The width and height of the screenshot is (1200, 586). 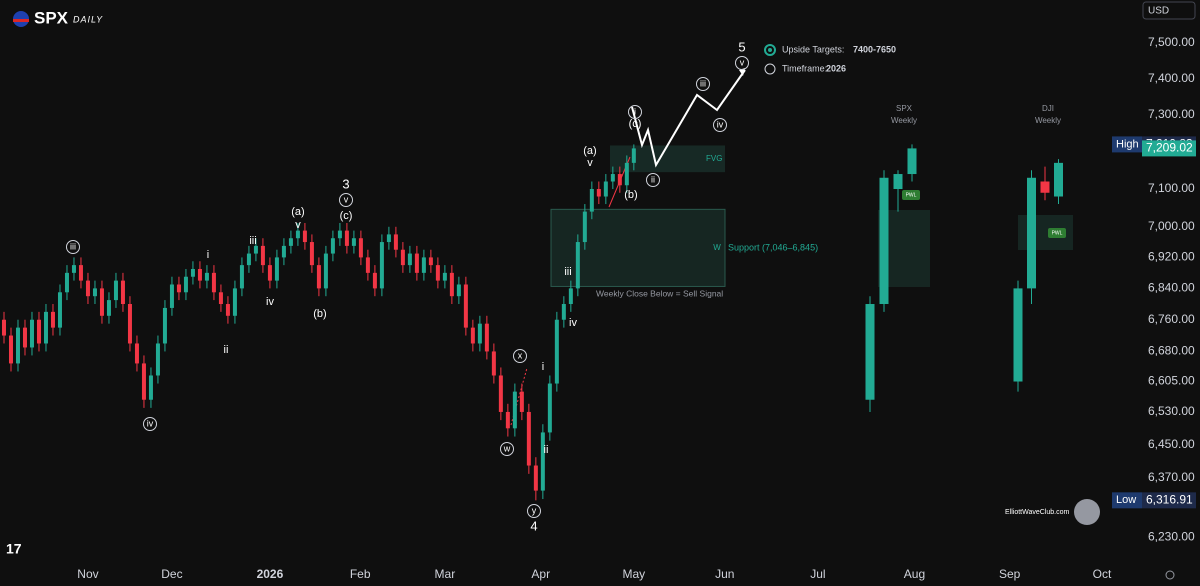 What do you see at coordinates (51, 17) in the screenshot?
I see `symbol: SPX` at bounding box center [51, 17].